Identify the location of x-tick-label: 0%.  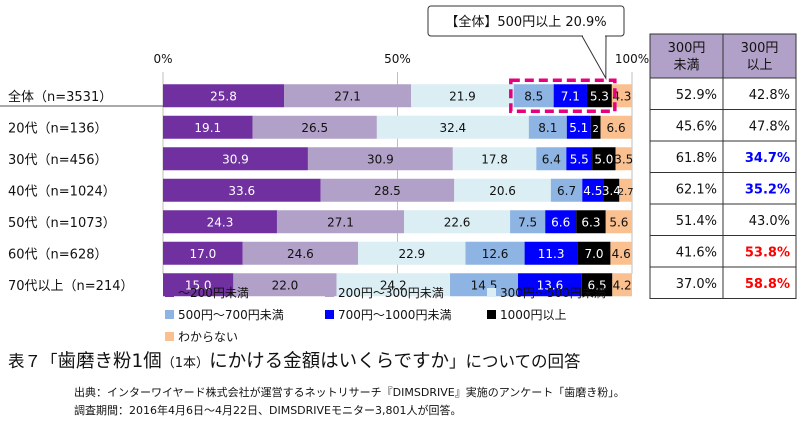
(162, 59).